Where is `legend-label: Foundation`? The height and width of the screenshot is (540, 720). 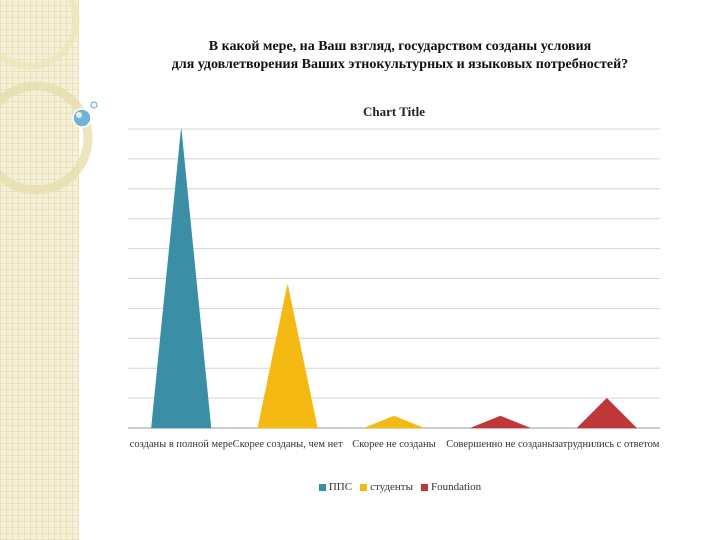
legend-label: Foundation is located at coordinates (456, 487).